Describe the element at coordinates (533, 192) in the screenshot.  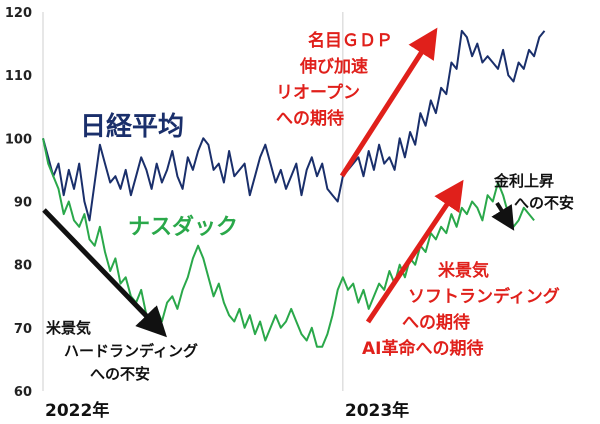
I see `annotation-rate-hike: 金利上昇 への不安` at that location.